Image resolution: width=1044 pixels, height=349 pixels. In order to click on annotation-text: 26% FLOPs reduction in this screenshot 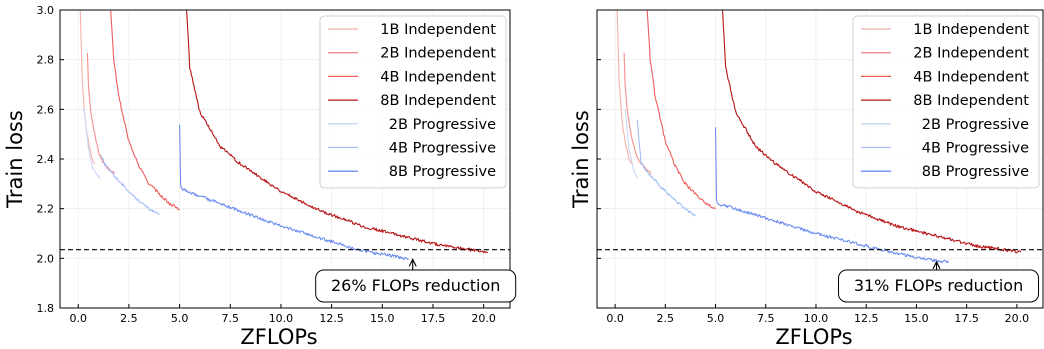, I will do `click(415, 285)`.